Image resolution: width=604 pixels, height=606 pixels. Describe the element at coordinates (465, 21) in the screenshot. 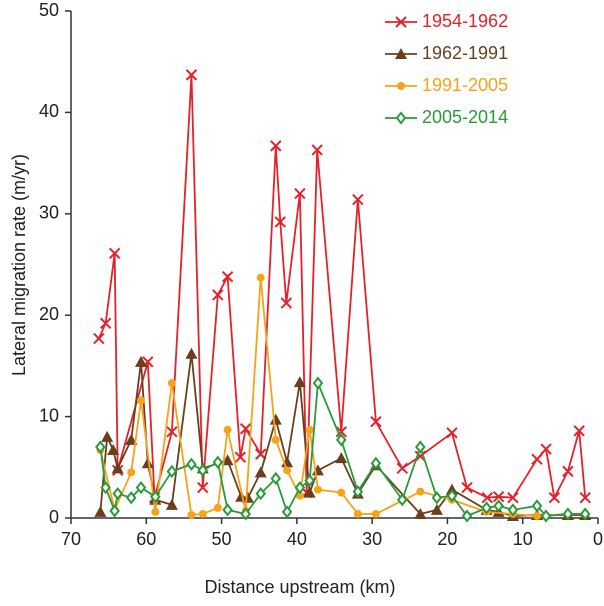

I see `legend-label: 1954-1962` at that location.